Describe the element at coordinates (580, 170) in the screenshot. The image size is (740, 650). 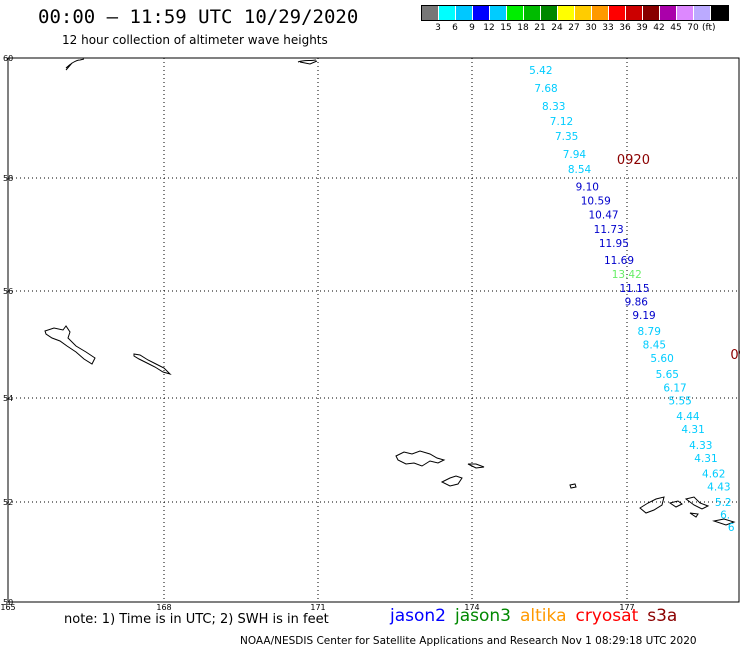
I see `swh-point-6: 8.54` at that location.